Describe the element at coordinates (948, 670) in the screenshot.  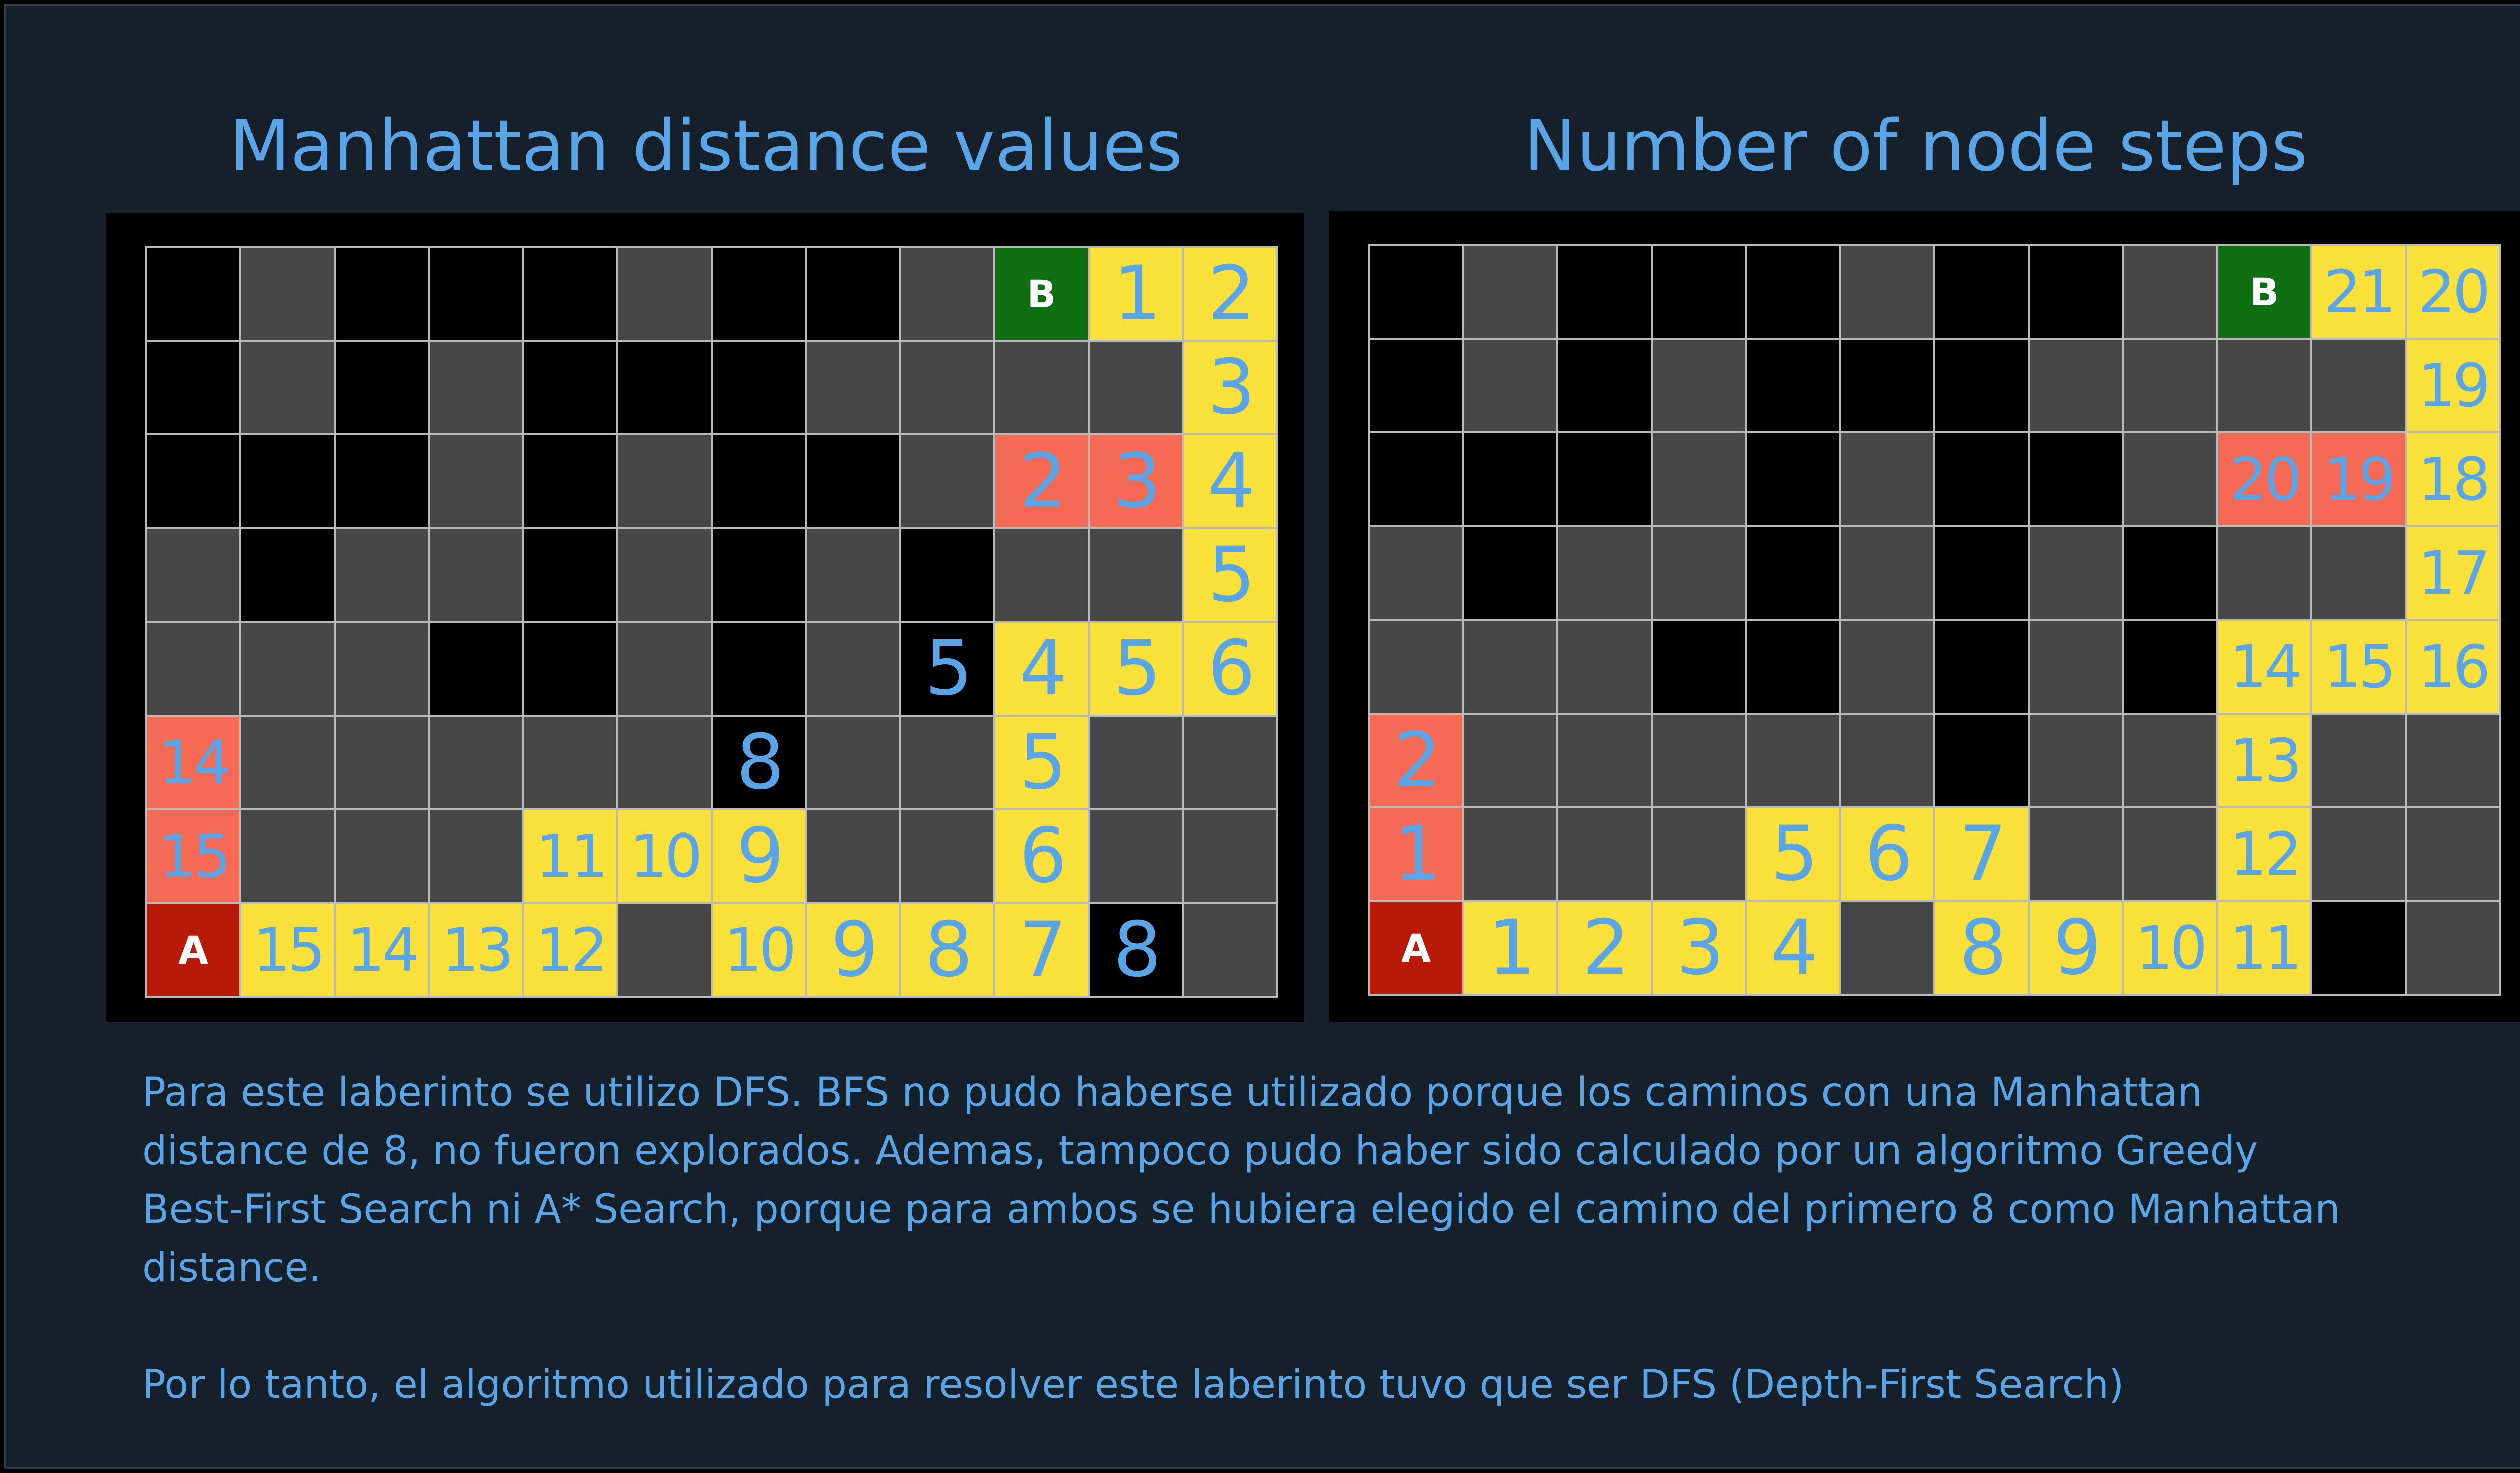
I see `maze-cell-wall: 5` at that location.